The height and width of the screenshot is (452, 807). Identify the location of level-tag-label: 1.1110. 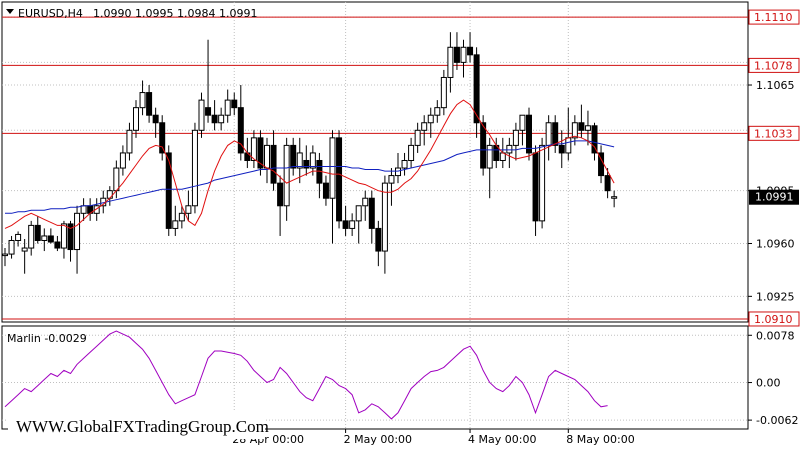
(773, 17).